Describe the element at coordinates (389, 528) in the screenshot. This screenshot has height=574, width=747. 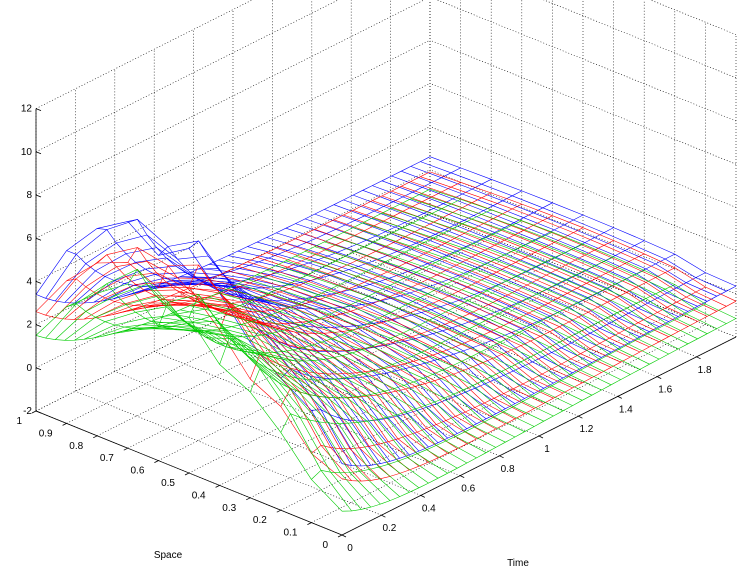
I see `x-tick-label: 0.2` at that location.